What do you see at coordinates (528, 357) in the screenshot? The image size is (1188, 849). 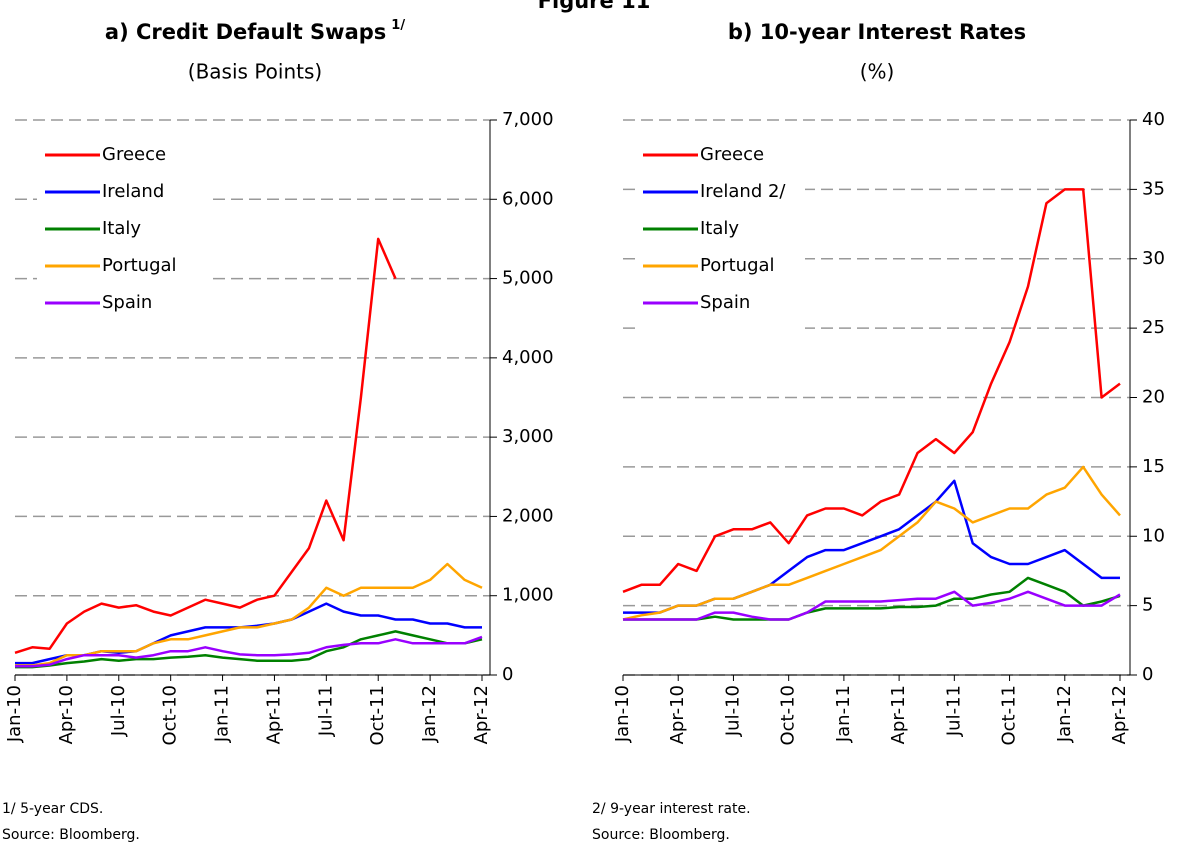 I see `y-tick-label: 4,000` at bounding box center [528, 357].